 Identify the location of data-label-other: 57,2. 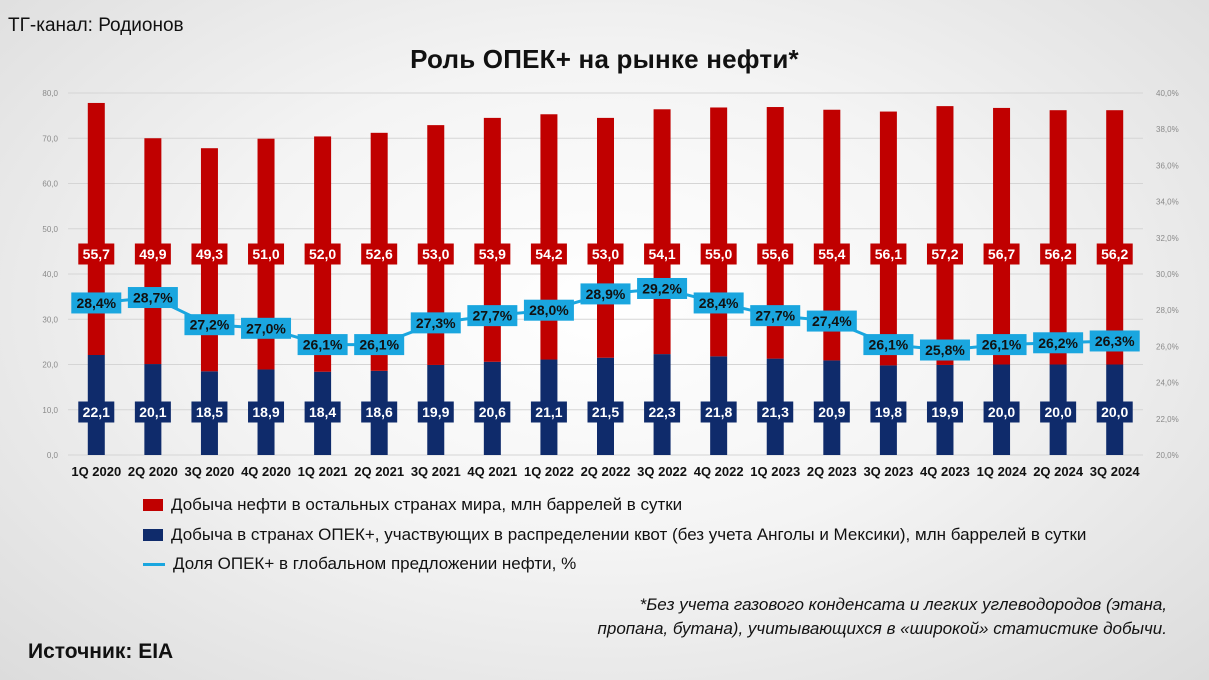
(944, 254).